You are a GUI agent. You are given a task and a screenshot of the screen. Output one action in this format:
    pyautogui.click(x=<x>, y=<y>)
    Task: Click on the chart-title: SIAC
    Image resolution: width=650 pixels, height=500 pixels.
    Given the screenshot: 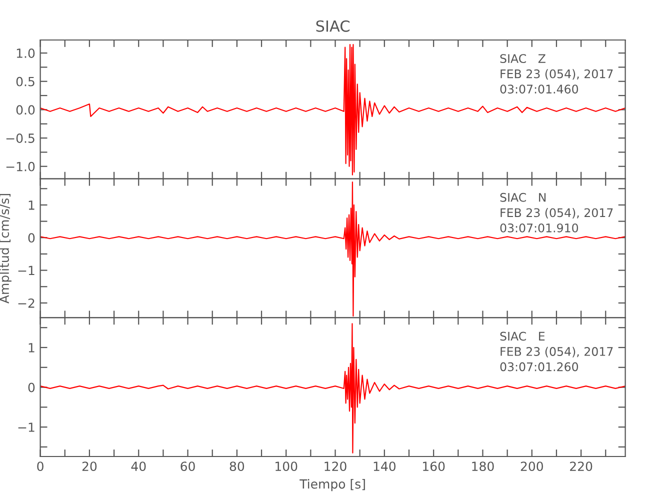 What is the action you would take?
    pyautogui.click(x=333, y=26)
    